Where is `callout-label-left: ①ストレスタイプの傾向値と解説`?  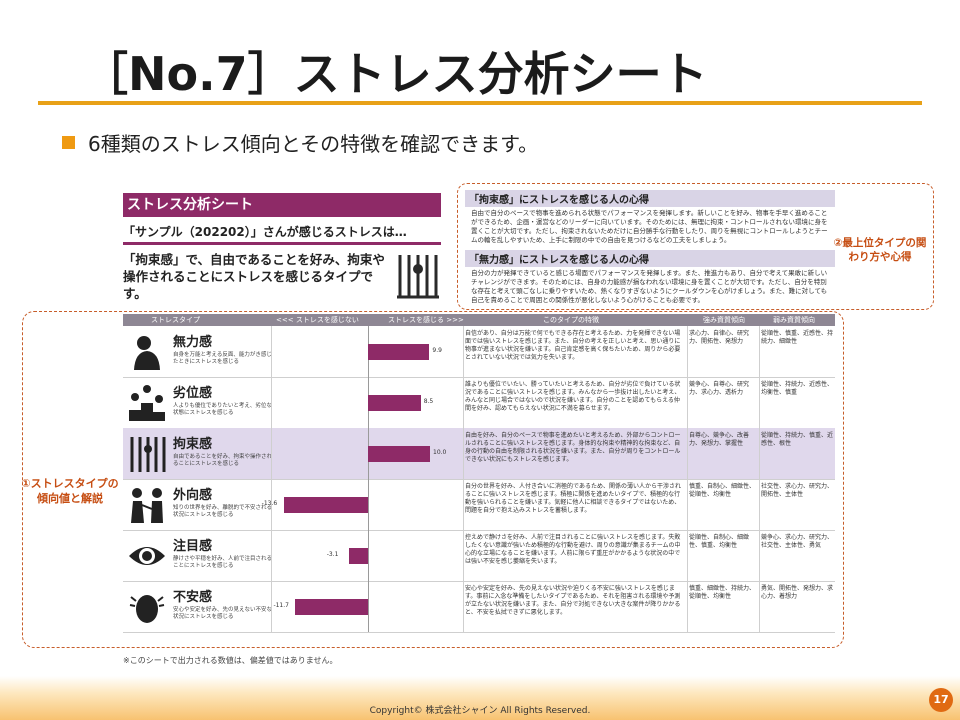
callout-label-left: ①ストレスタイプの傾向値と解説 is located at coordinates (70, 491).